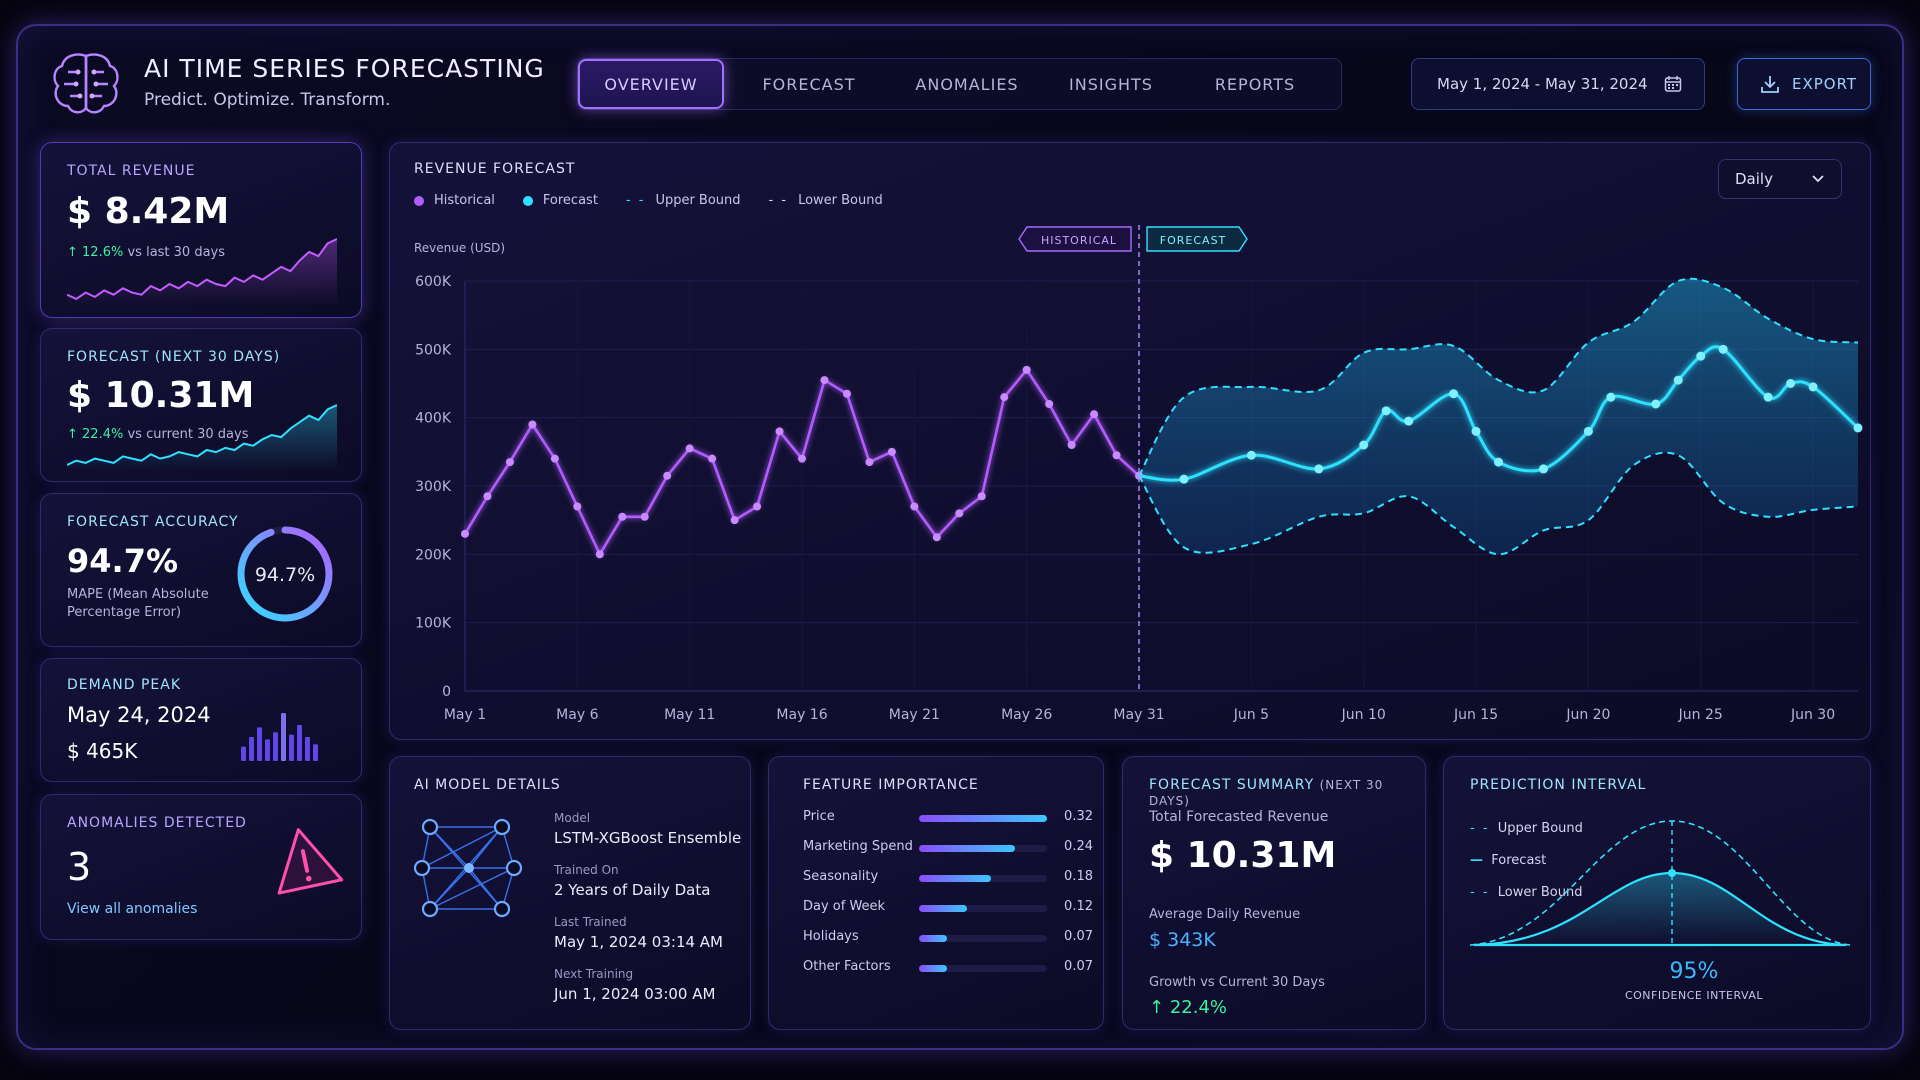 The height and width of the screenshot is (1080, 1920). I want to click on field-value: LSTM-XGBoost Ensemble, so click(648, 838).